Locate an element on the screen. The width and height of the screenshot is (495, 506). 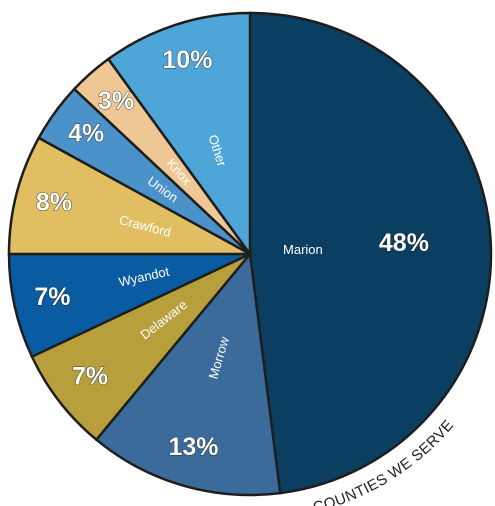
value-label: 13% is located at coordinates (193, 447).